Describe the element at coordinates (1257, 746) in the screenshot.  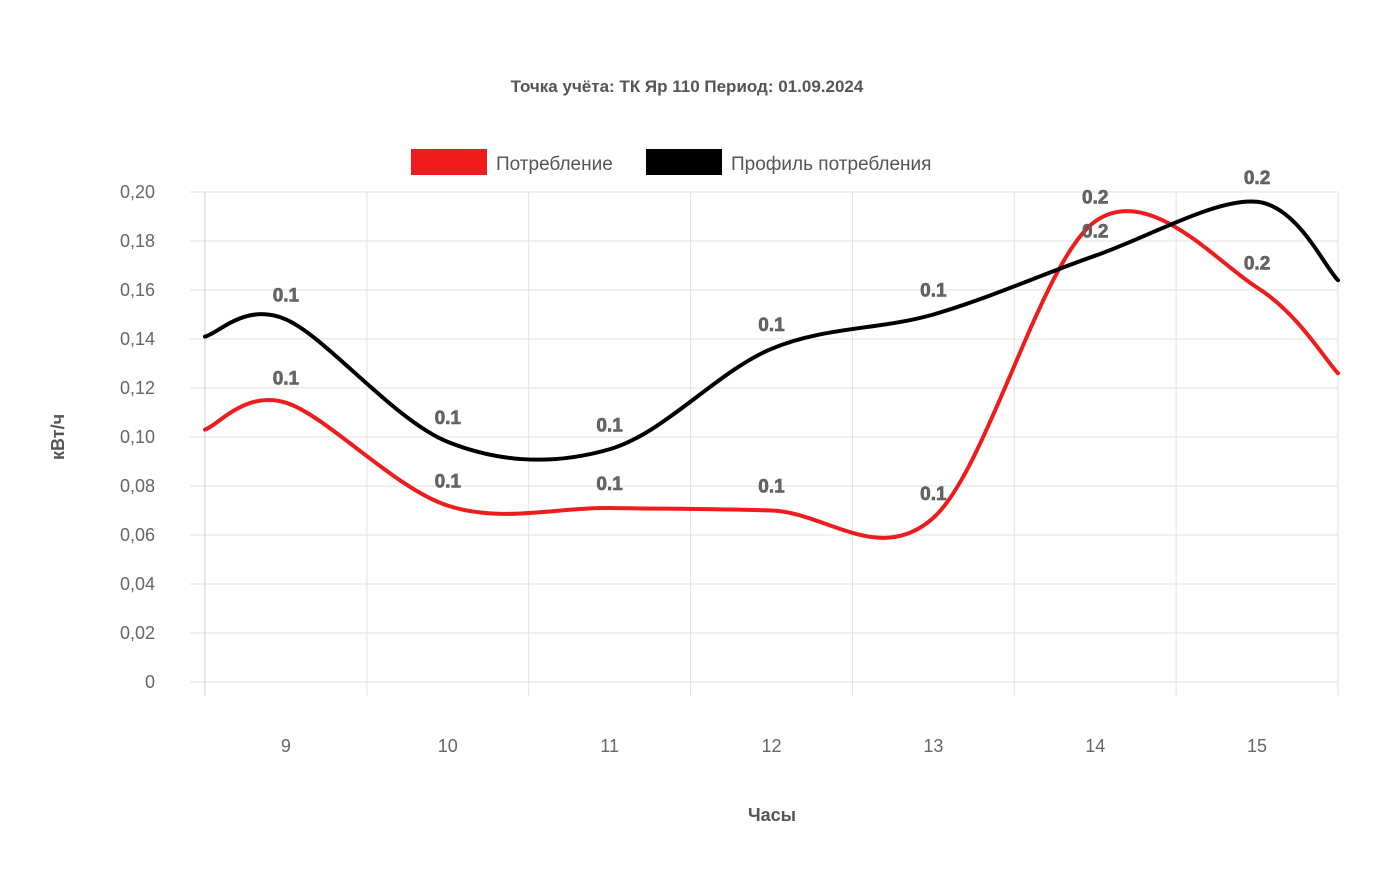
I see `x-tick-label: 15` at that location.